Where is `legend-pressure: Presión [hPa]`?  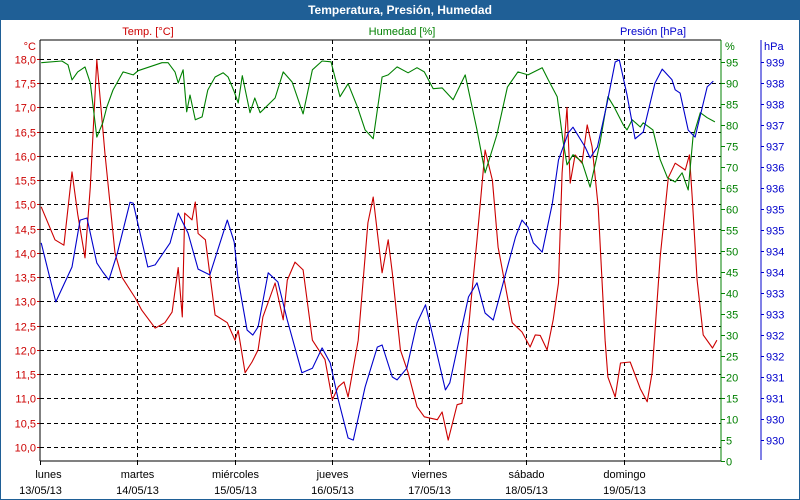 legend-pressure: Presión [hPa] is located at coordinates (653, 32).